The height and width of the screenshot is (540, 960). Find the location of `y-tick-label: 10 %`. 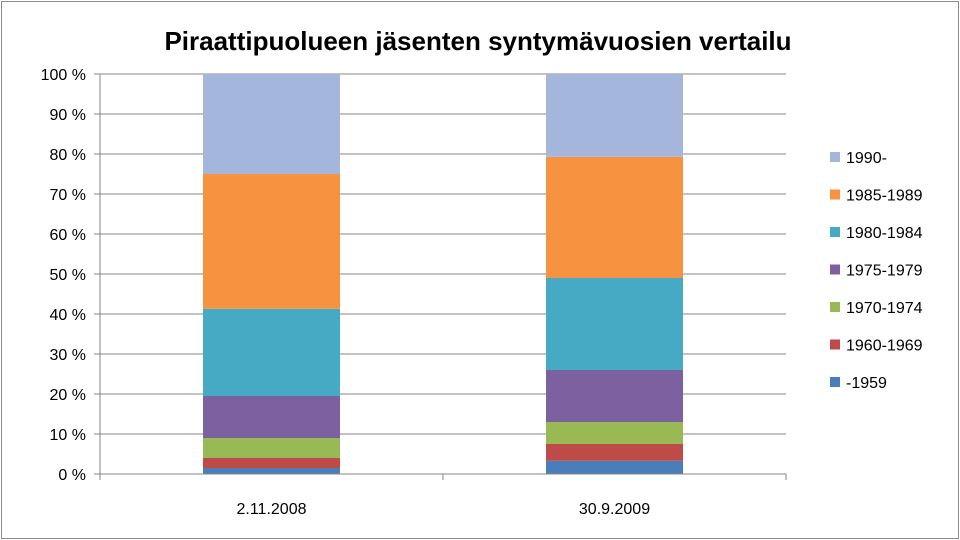

y-tick-label: 10 % is located at coordinates (68, 435).